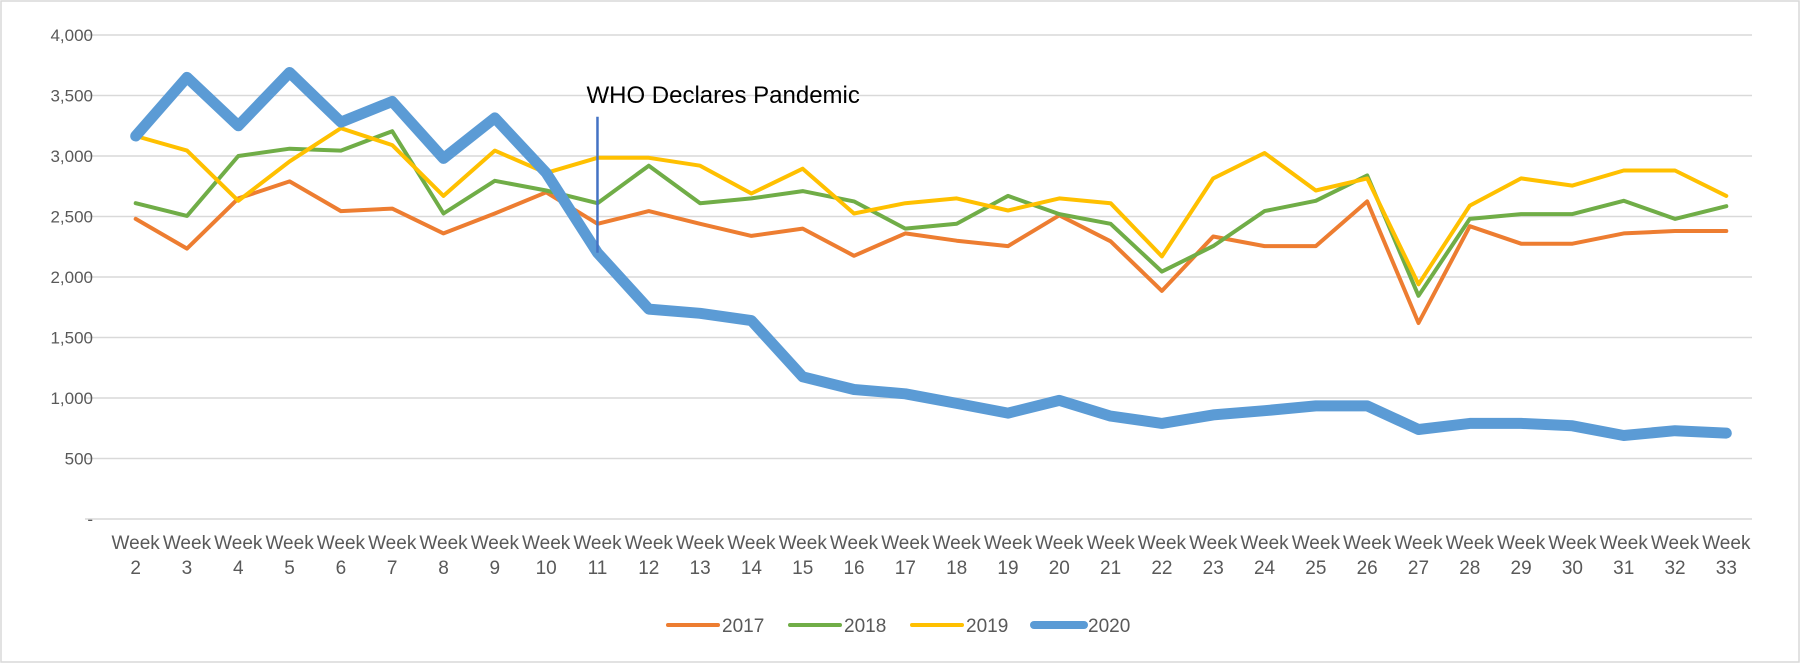  What do you see at coordinates (1213, 556) in the screenshot?
I see `x-tick-label: Week 23` at bounding box center [1213, 556].